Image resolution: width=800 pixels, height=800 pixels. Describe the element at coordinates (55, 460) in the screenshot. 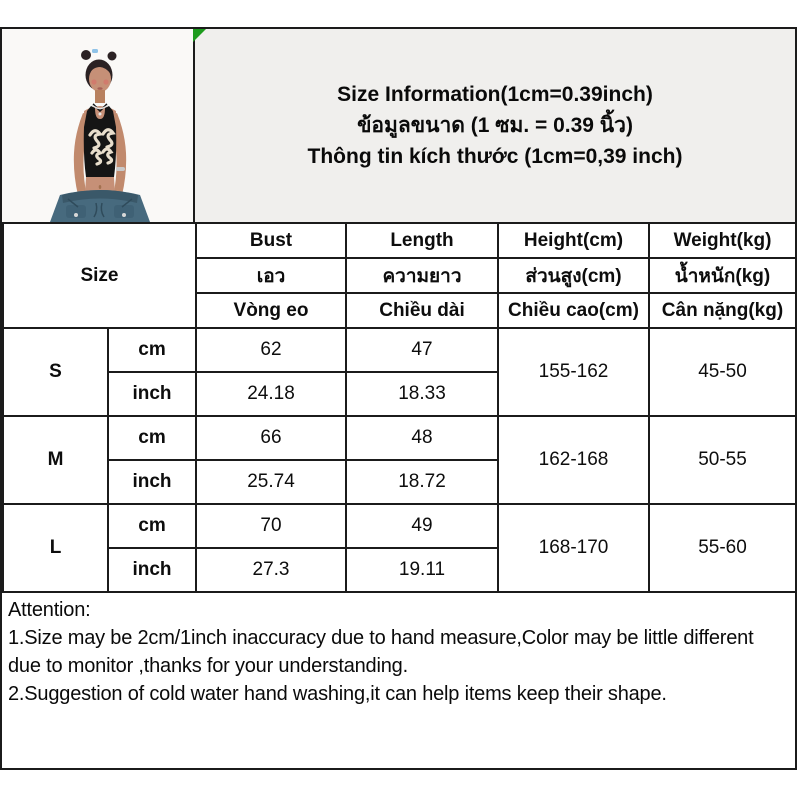

I see `size-m-cell: M` at that location.